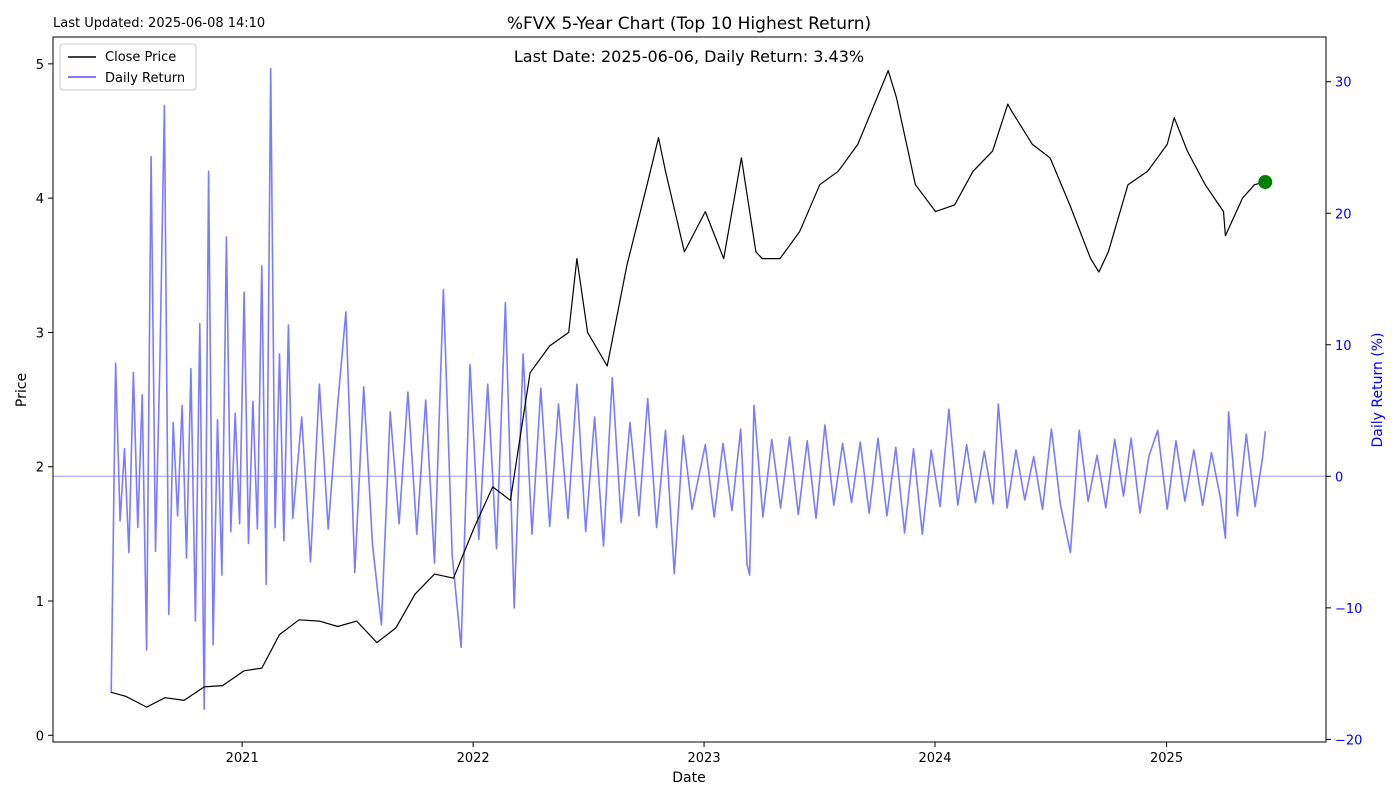 The image size is (1400, 800). What do you see at coordinates (40, 602) in the screenshot?
I see `y-tick-label: 1` at bounding box center [40, 602].